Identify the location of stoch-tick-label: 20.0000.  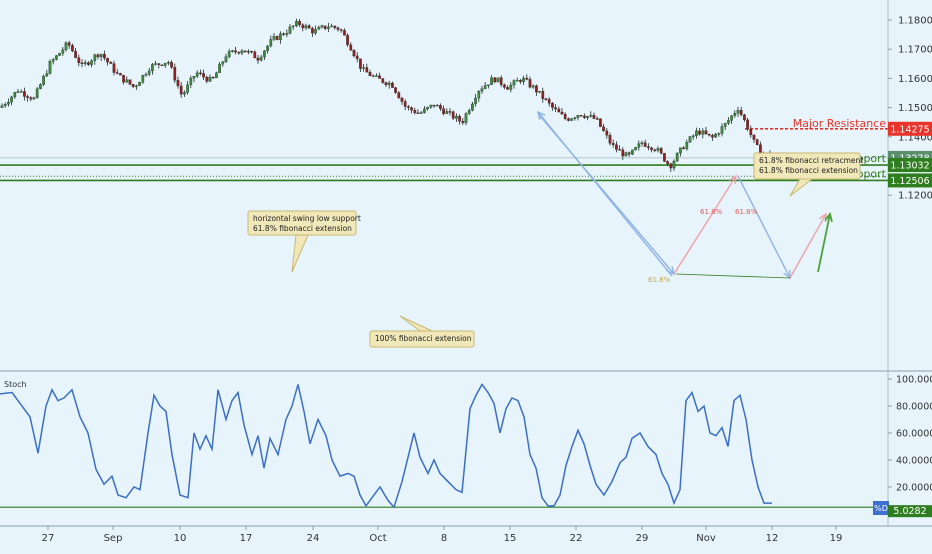
(914, 487).